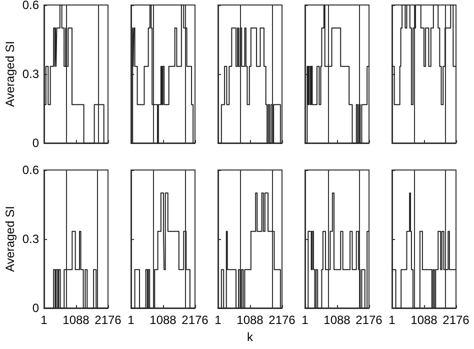  Describe the element at coordinates (250, 337) in the screenshot. I see `x-axis-title: k` at that location.